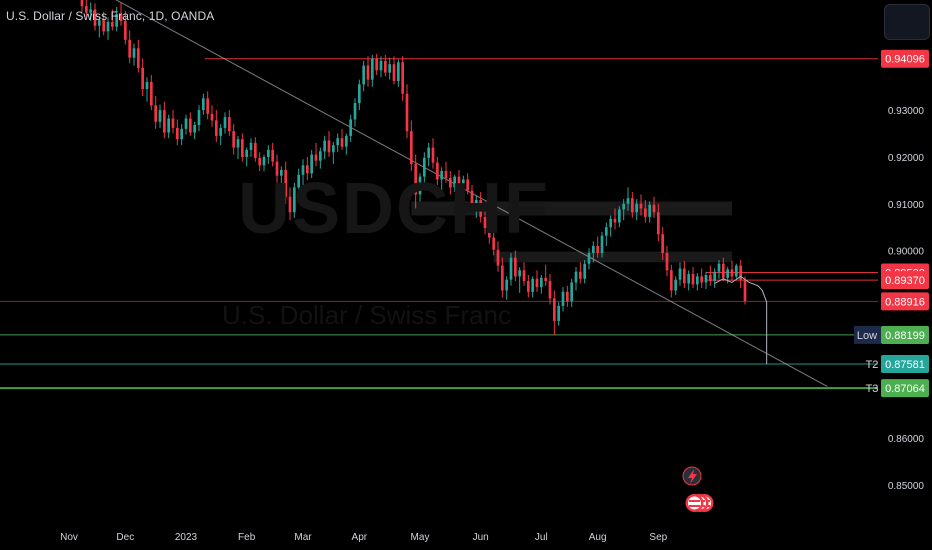 The height and width of the screenshot is (550, 932). What do you see at coordinates (247, 537) in the screenshot?
I see `x-tick-label: Feb` at bounding box center [247, 537].